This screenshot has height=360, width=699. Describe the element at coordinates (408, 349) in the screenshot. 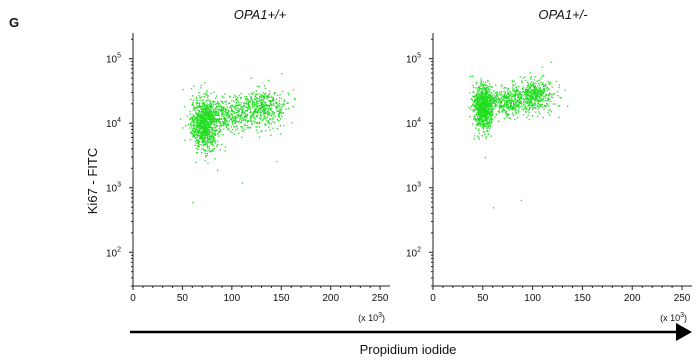

I see `x-axis-label: Propidium iodide` at that location.